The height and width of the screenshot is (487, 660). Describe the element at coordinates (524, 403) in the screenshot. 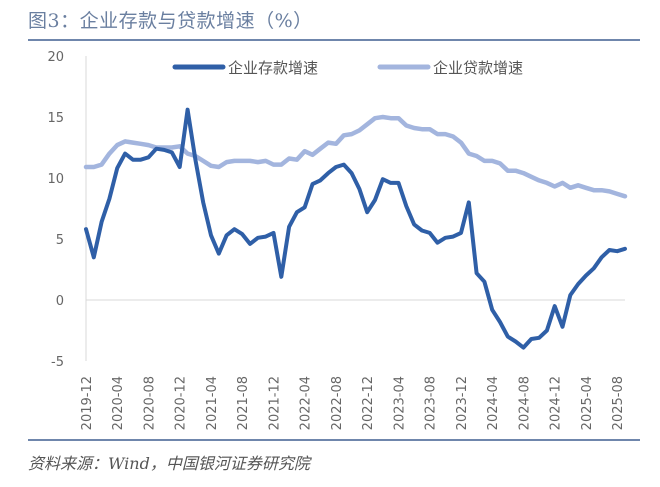

I see `x-tick-label: 2024-08` at that location.